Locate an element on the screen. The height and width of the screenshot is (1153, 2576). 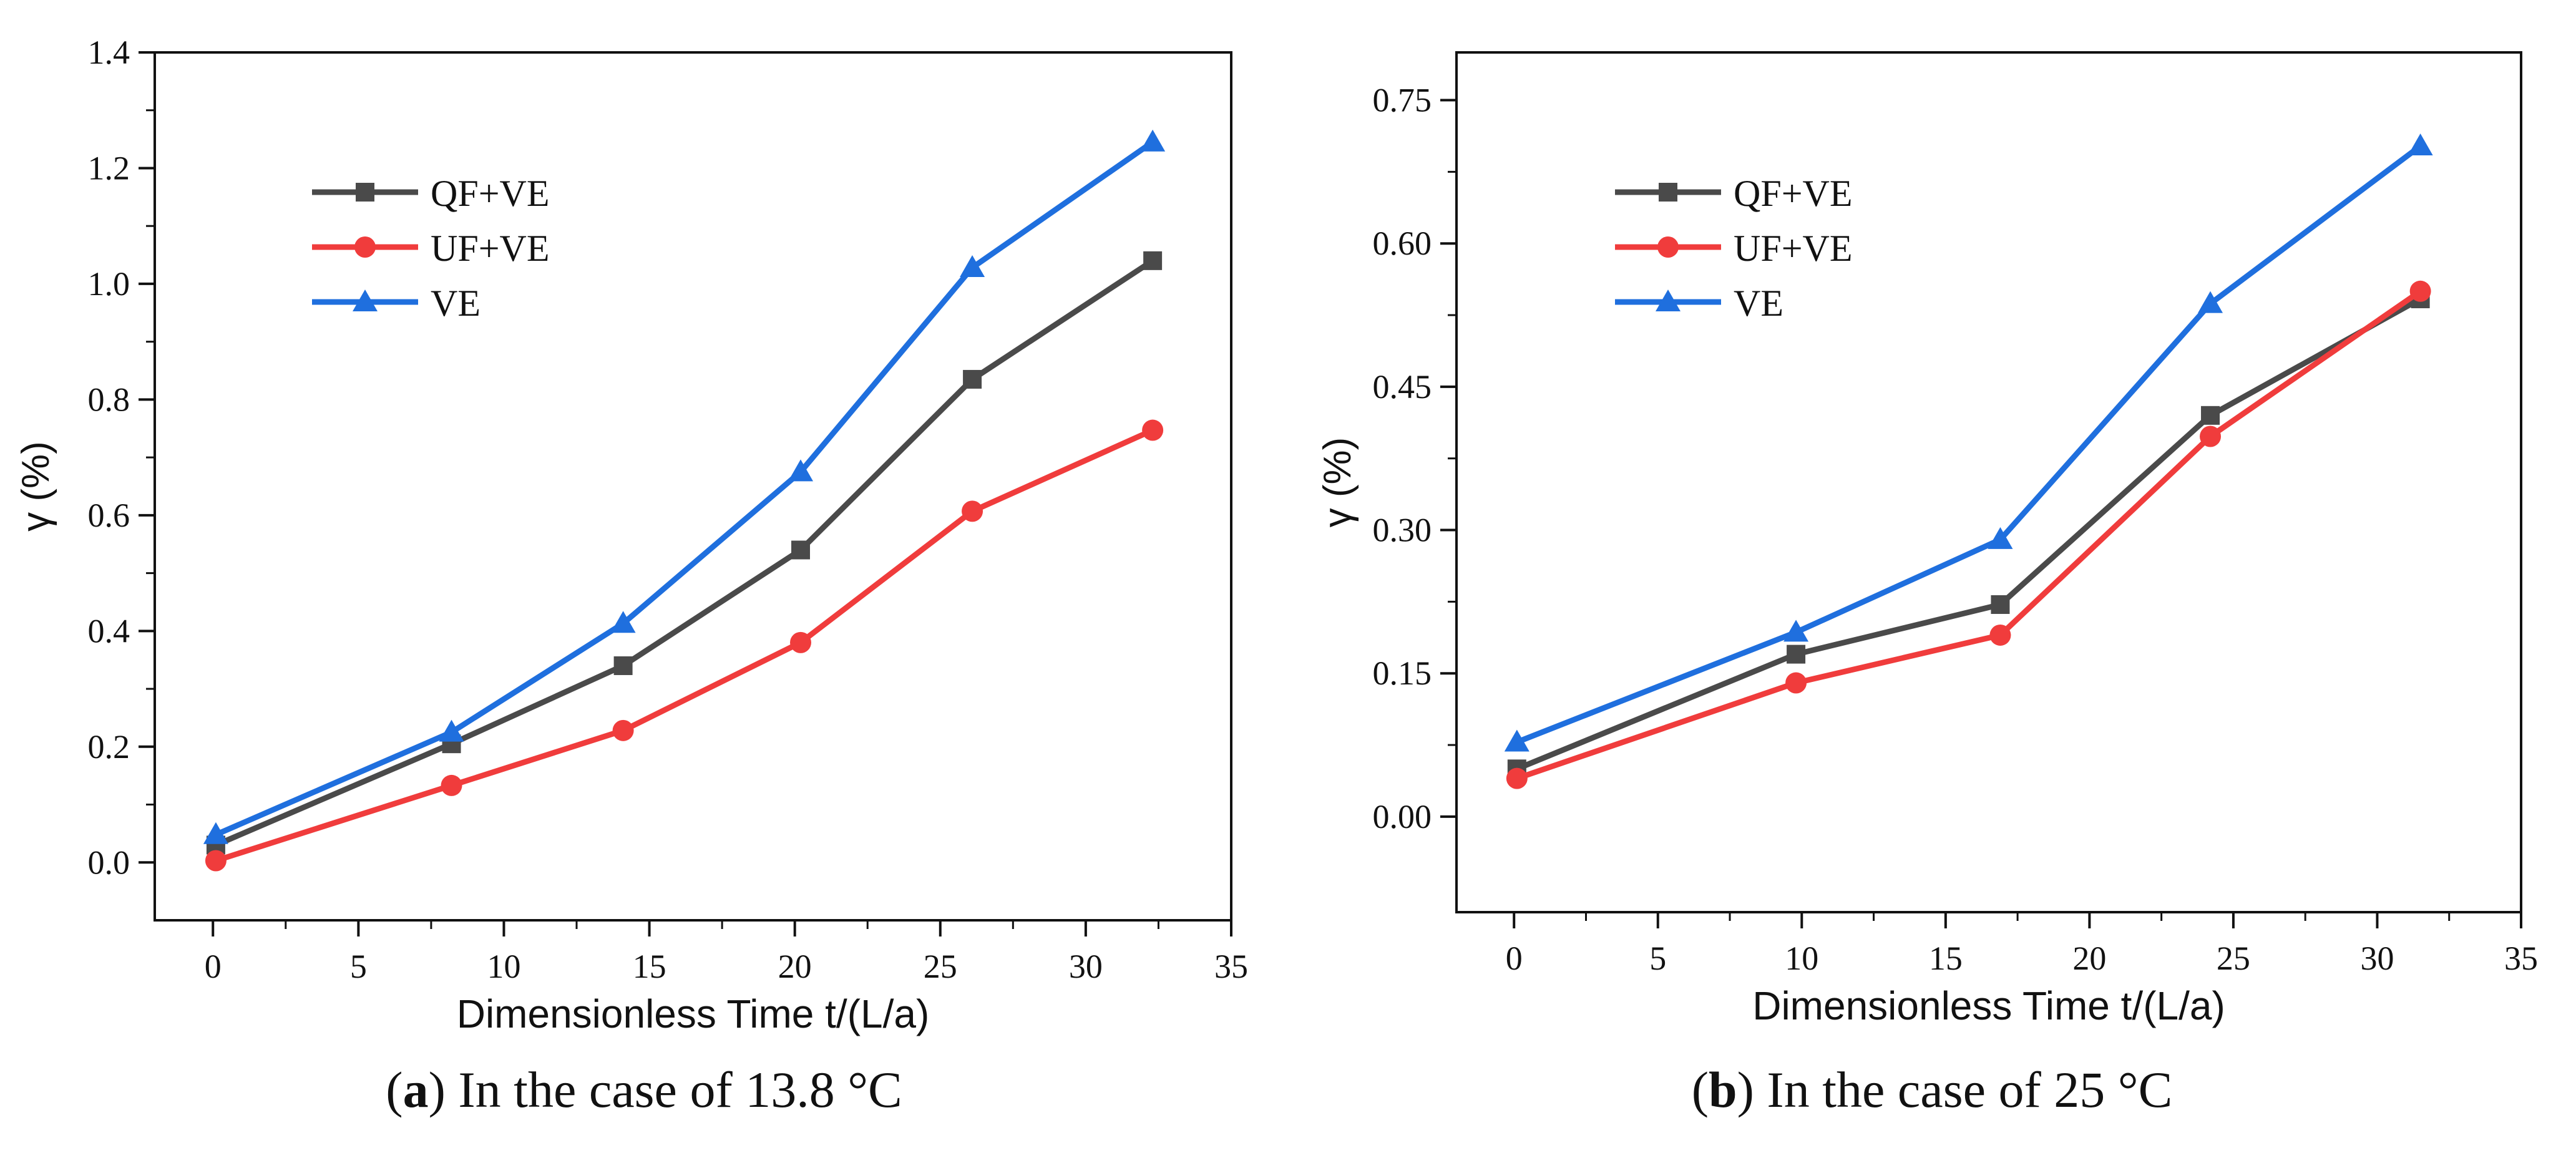
x-tick-label-b-0: 0 is located at coordinates (1514, 959).